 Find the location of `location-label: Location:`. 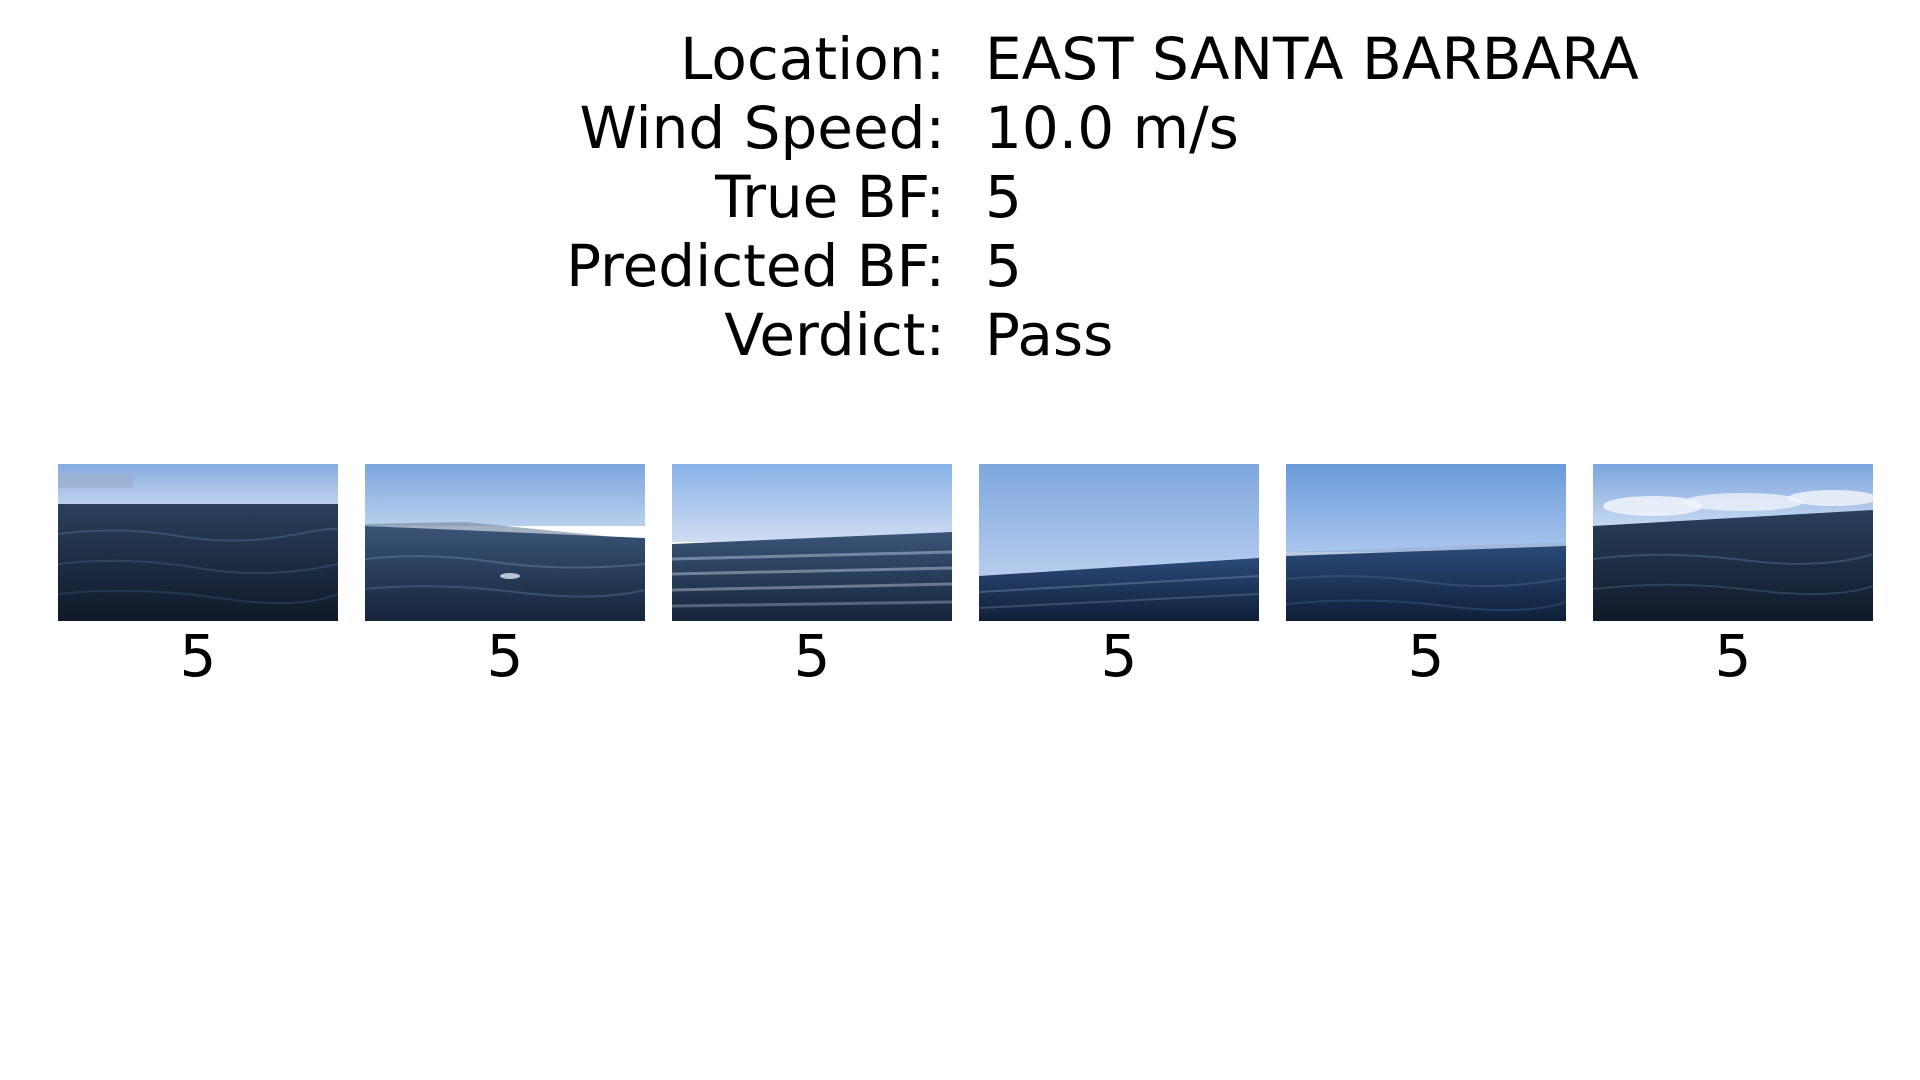

location-label: Location: is located at coordinates (812, 59).